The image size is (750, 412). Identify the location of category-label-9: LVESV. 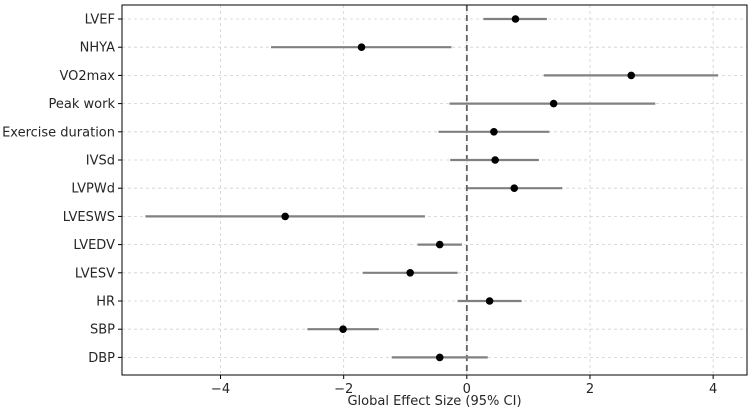
(95, 273).